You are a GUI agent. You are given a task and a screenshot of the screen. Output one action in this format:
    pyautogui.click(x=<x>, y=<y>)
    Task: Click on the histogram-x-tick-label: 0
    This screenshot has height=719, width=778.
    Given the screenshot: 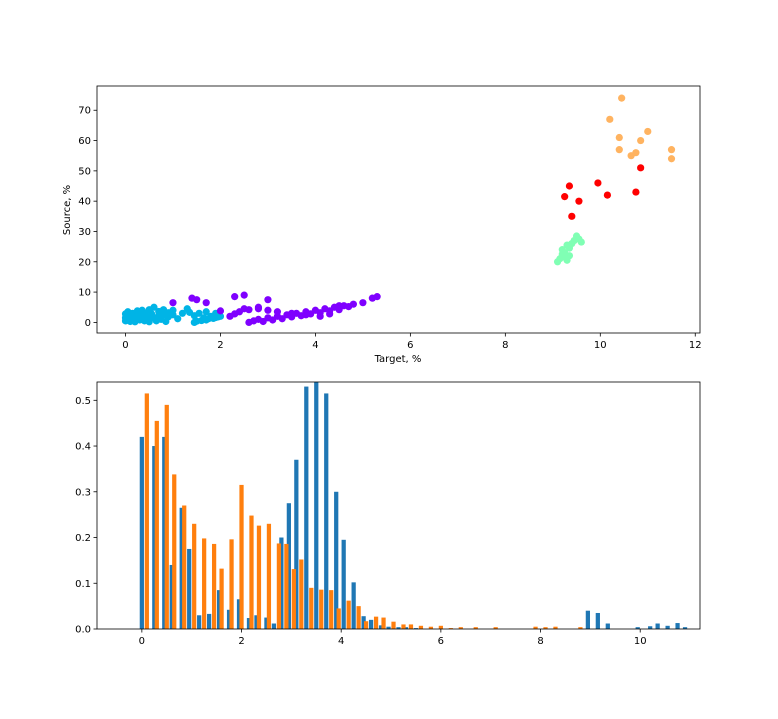 What is the action you would take?
    pyautogui.click(x=142, y=641)
    